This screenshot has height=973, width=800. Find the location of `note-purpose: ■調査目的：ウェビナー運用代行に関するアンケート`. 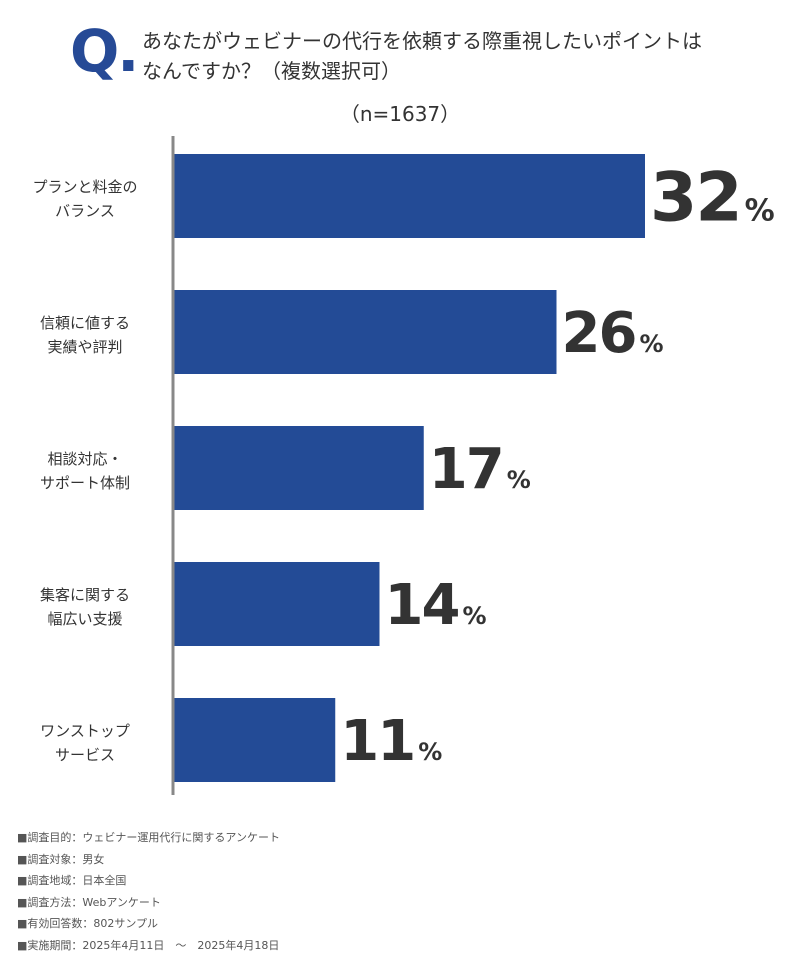

note-purpose: ■調査目的：ウェビナー運用代行に関するアンケート is located at coordinates (148, 837).